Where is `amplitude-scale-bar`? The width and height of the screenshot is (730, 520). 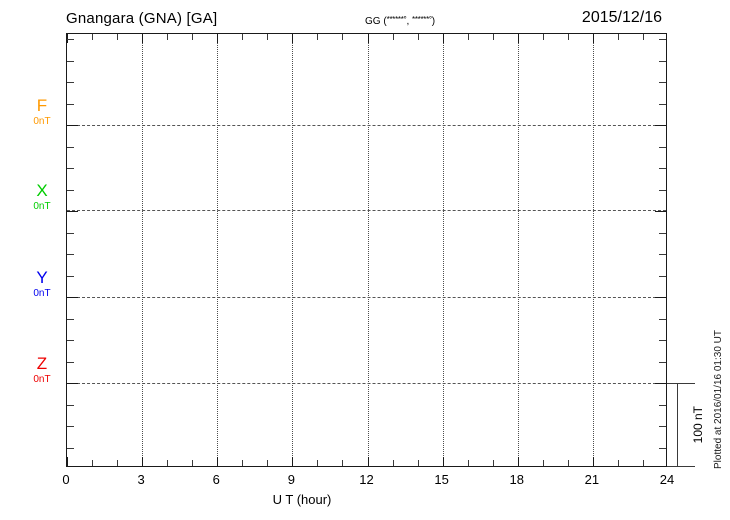
amplitude-scale-bar is located at coordinates (681, 425).